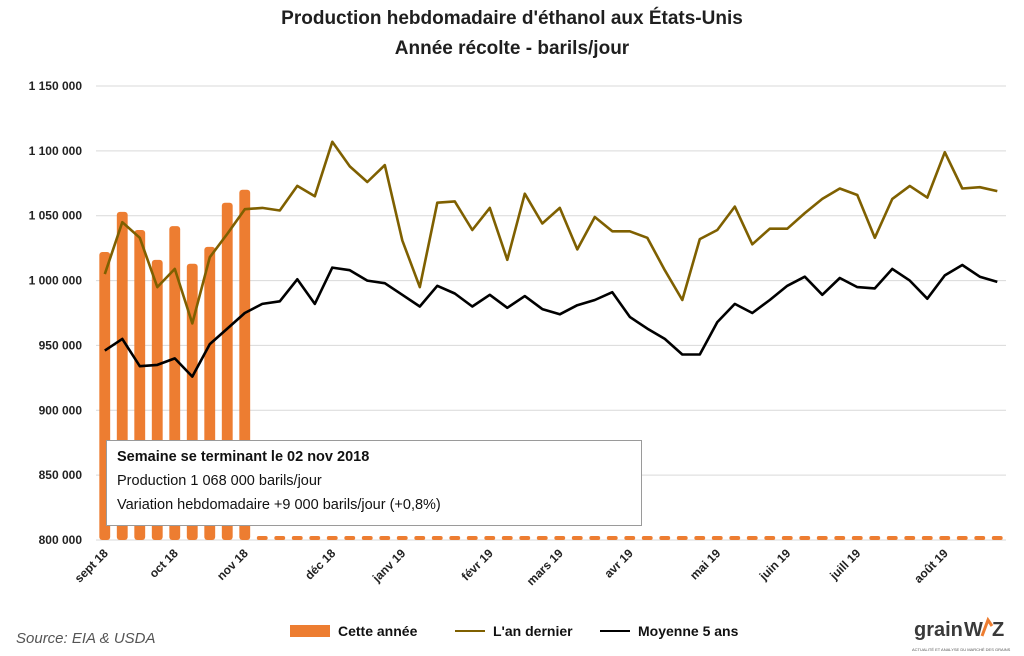  Describe the element at coordinates (91, 565) in the screenshot. I see `x-tick-label: sept 18` at that location.